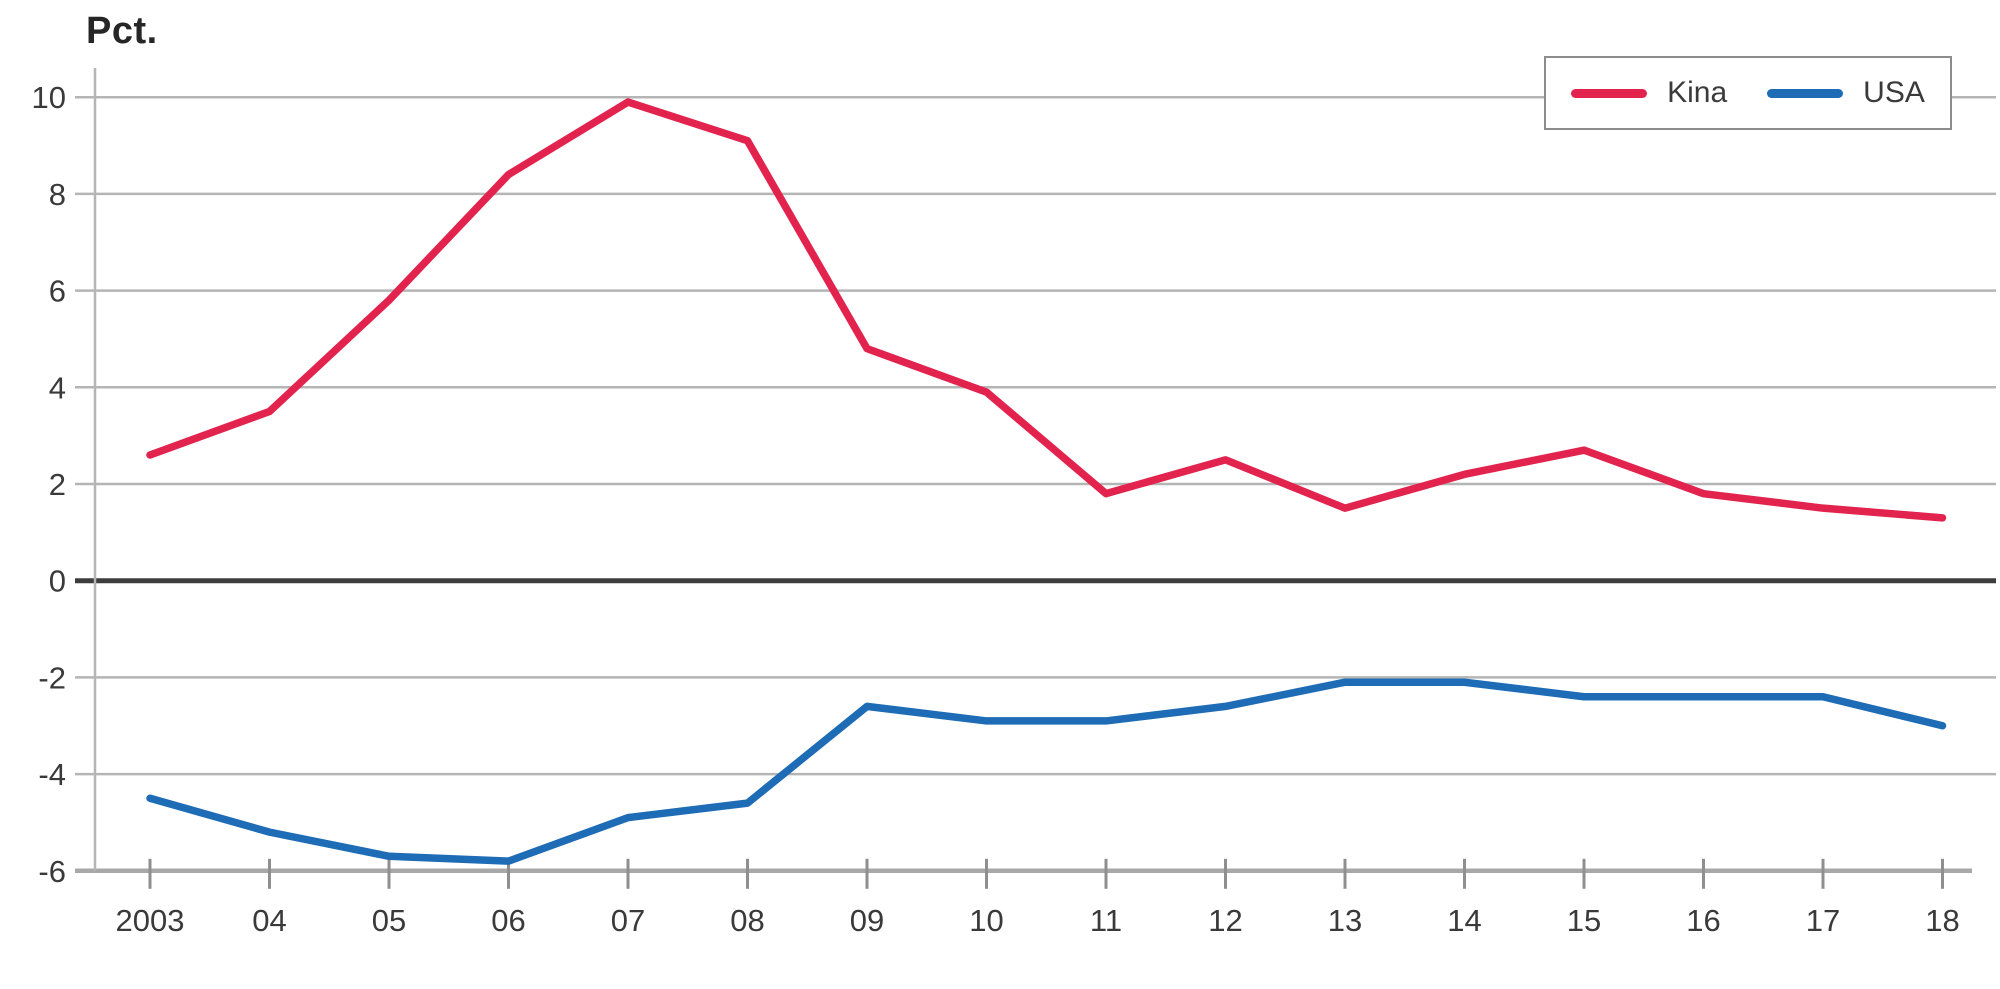 This screenshot has width=2000, height=989. I want to click on y-tick-label: 0, so click(57, 581).